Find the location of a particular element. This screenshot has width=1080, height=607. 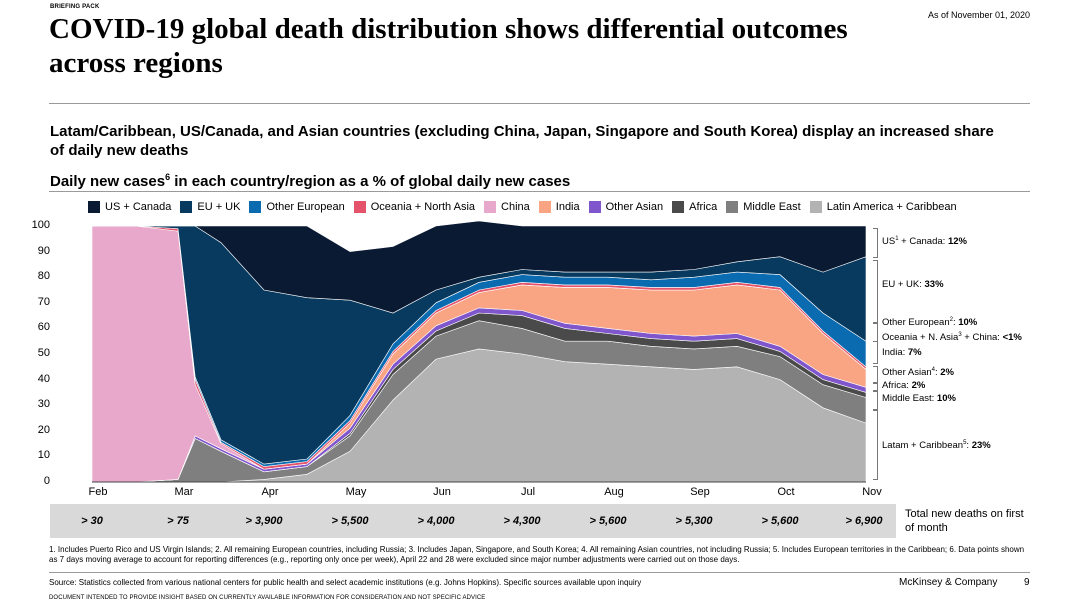

series-annotation: Latam + Caribbean5: 23% is located at coordinates (936, 445).